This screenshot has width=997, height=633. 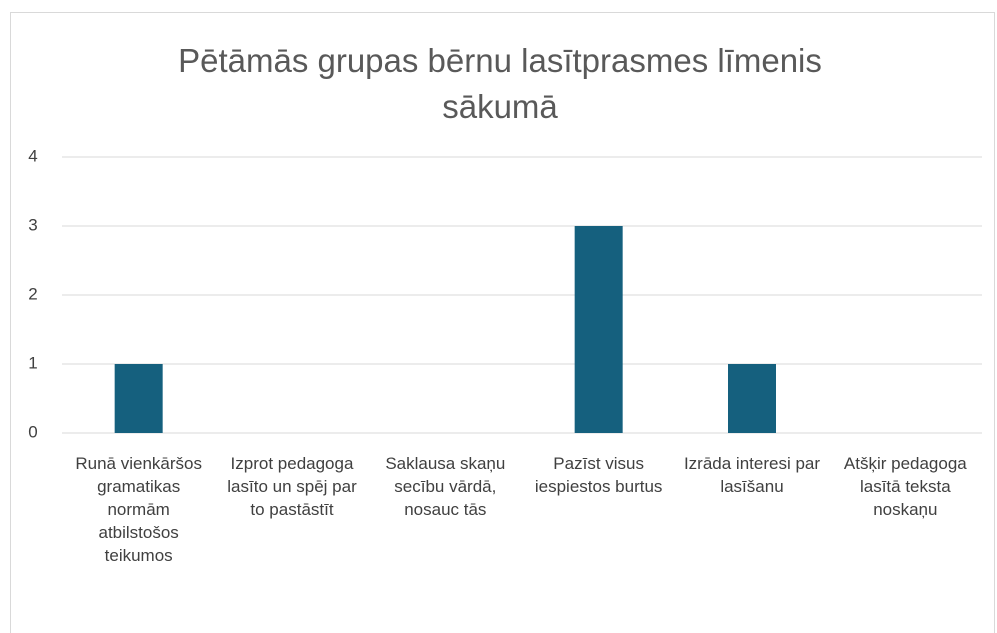 What do you see at coordinates (752, 475) in the screenshot?
I see `x-tick-label: Izrāda interesi par lasīšanu` at bounding box center [752, 475].